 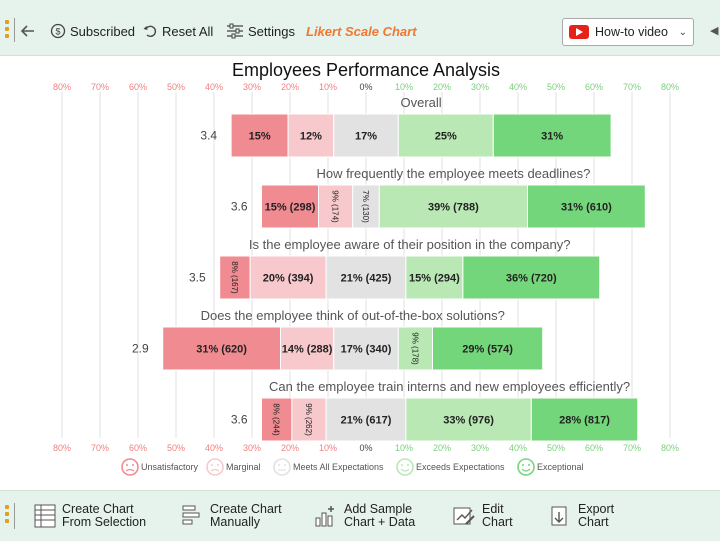 What do you see at coordinates (579, 32) in the screenshot?
I see `youtube-icon` at bounding box center [579, 32].